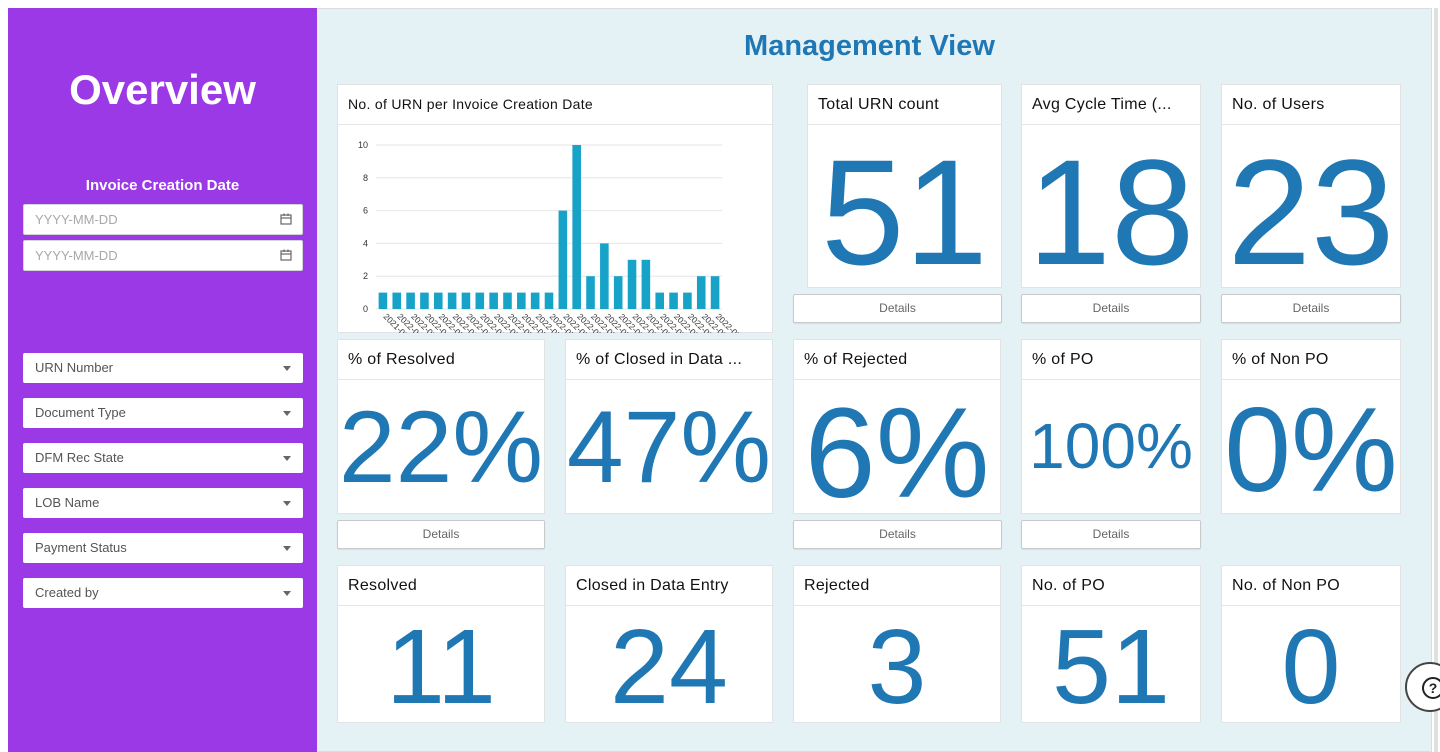 The image size is (1440, 752). What do you see at coordinates (1111, 360) in the screenshot?
I see `card-title: % of PO` at bounding box center [1111, 360].